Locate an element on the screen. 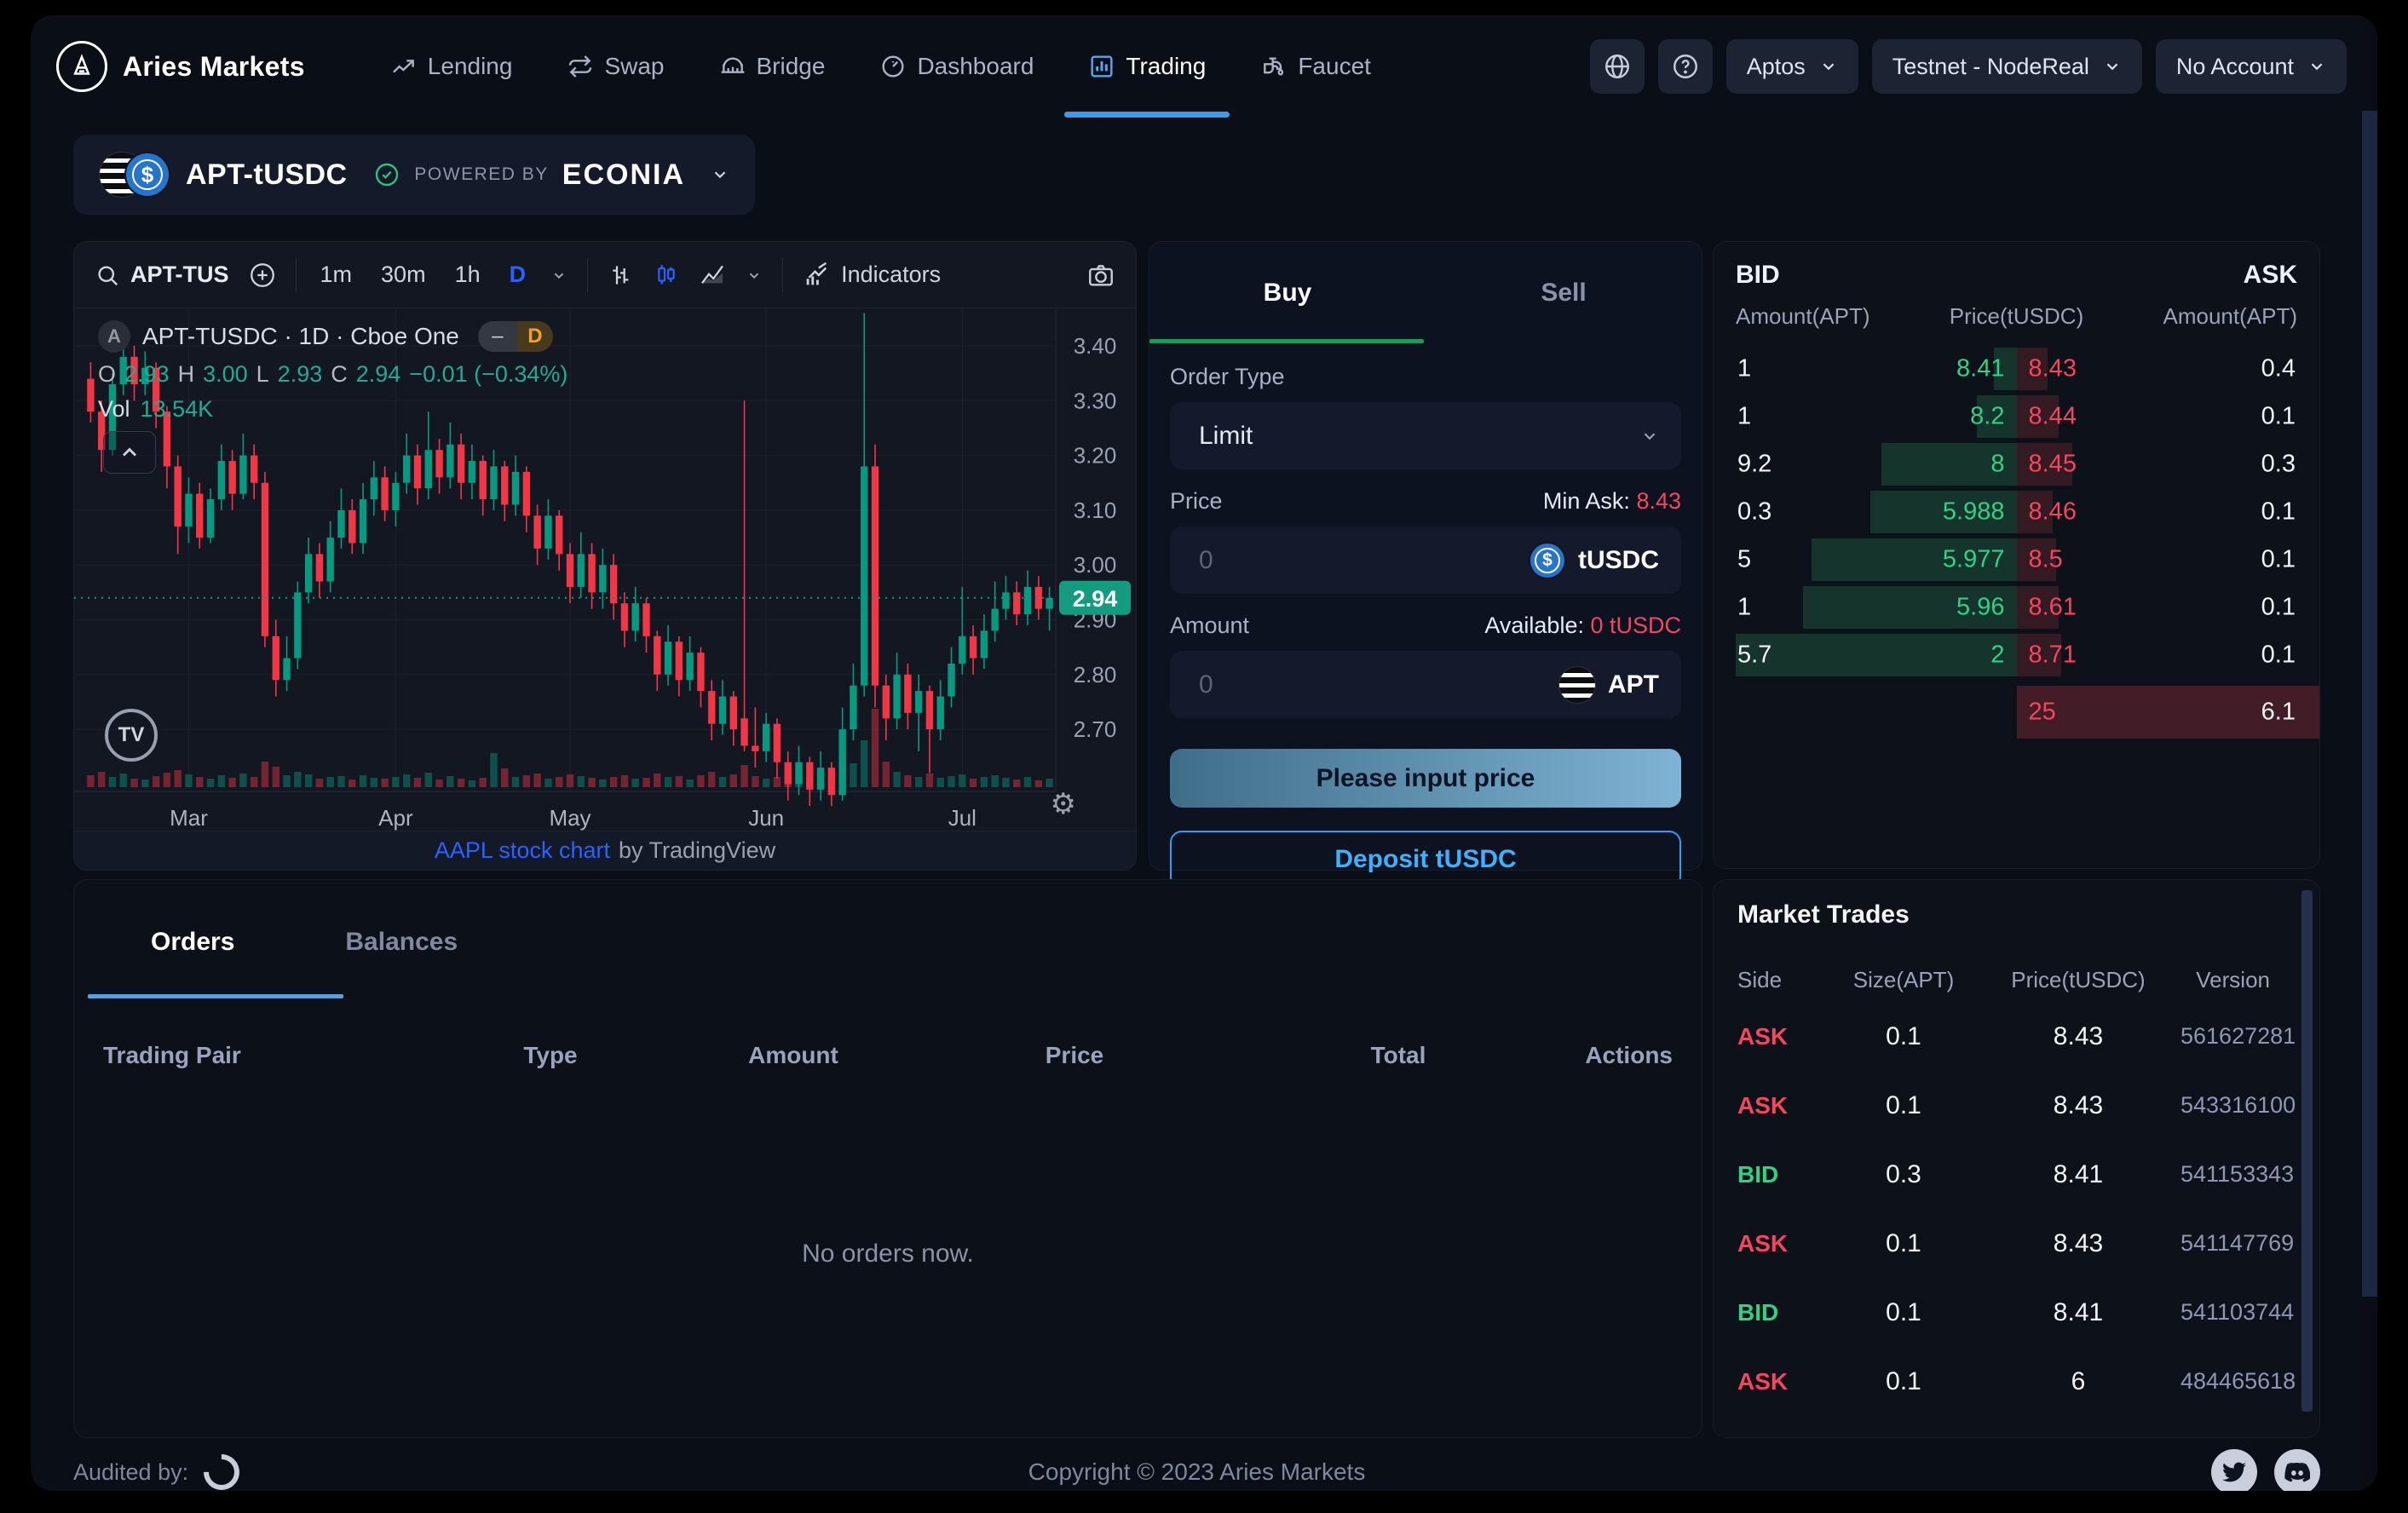 This screenshot has height=1513, width=2408. area-style-icon is located at coordinates (712, 275).